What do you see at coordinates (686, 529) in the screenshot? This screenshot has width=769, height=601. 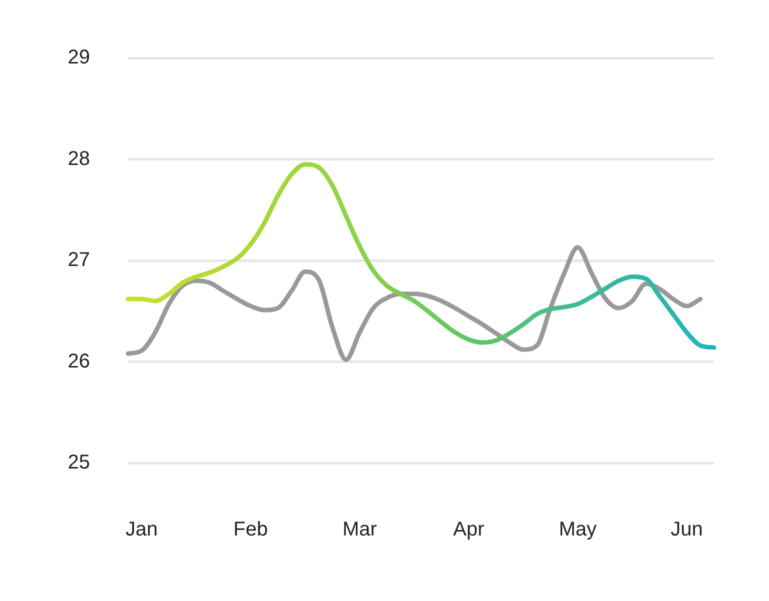 I see `x-tick-label: Jun` at bounding box center [686, 529].